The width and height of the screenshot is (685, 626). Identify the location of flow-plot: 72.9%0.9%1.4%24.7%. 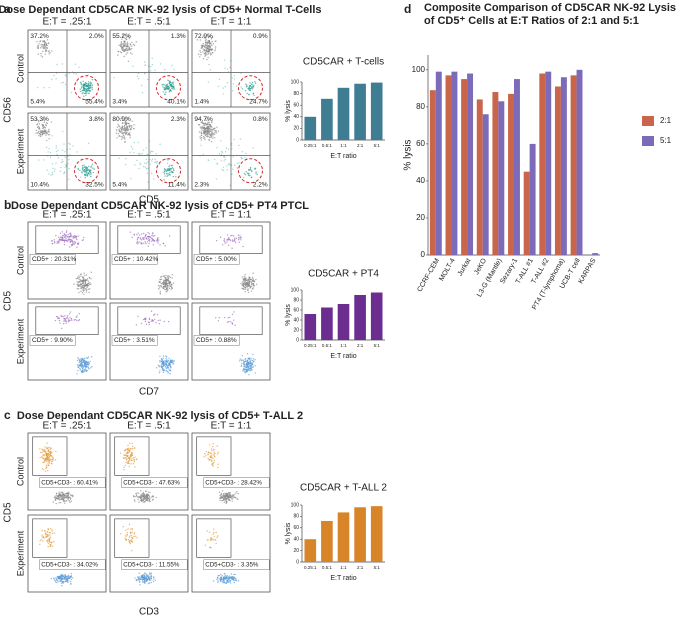
(231, 68).